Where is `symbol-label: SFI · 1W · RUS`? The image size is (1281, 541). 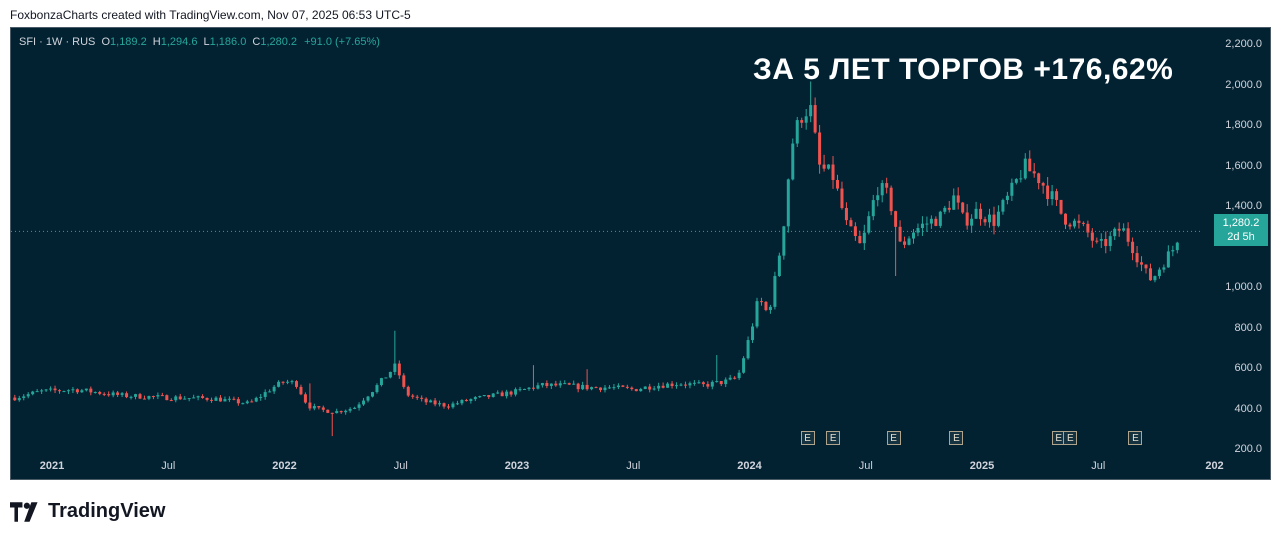 symbol-label: SFI · 1W · RUS is located at coordinates (57, 42).